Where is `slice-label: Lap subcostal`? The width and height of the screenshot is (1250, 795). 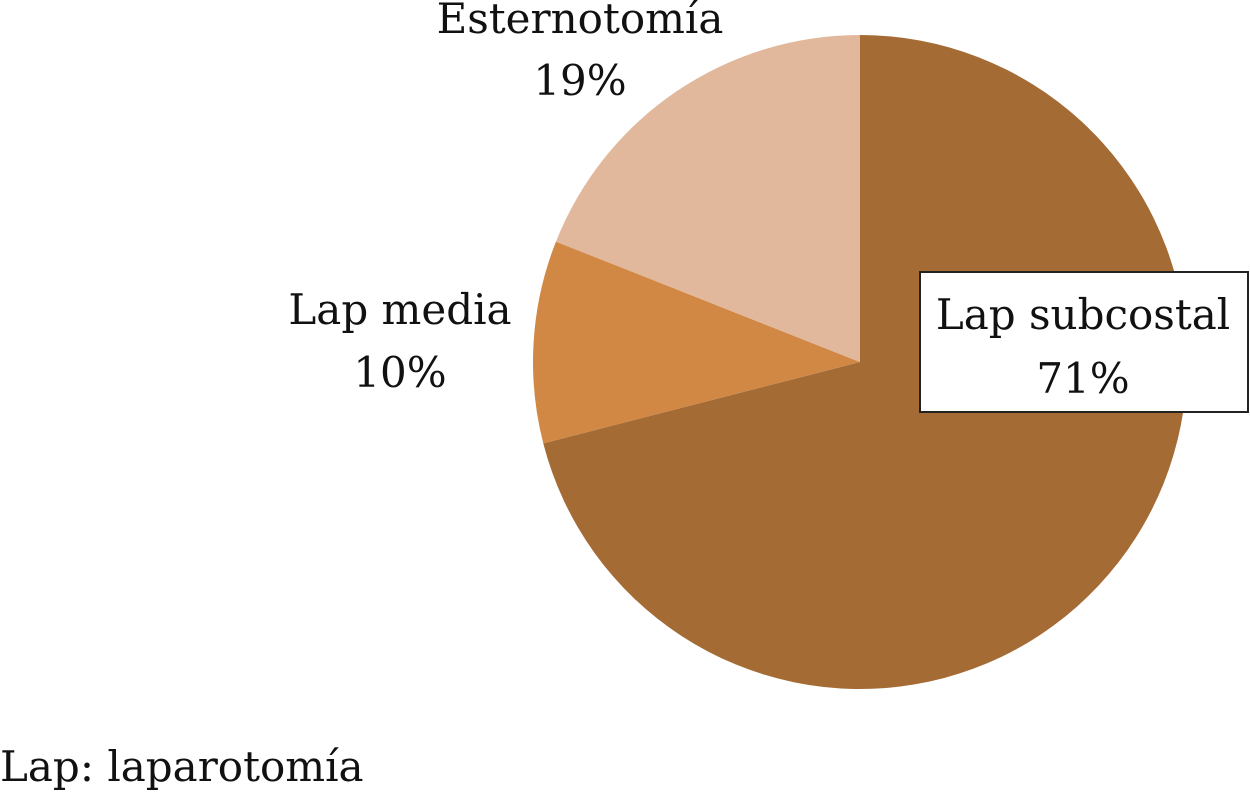 slice-label: Lap subcostal is located at coordinates (1083, 314).